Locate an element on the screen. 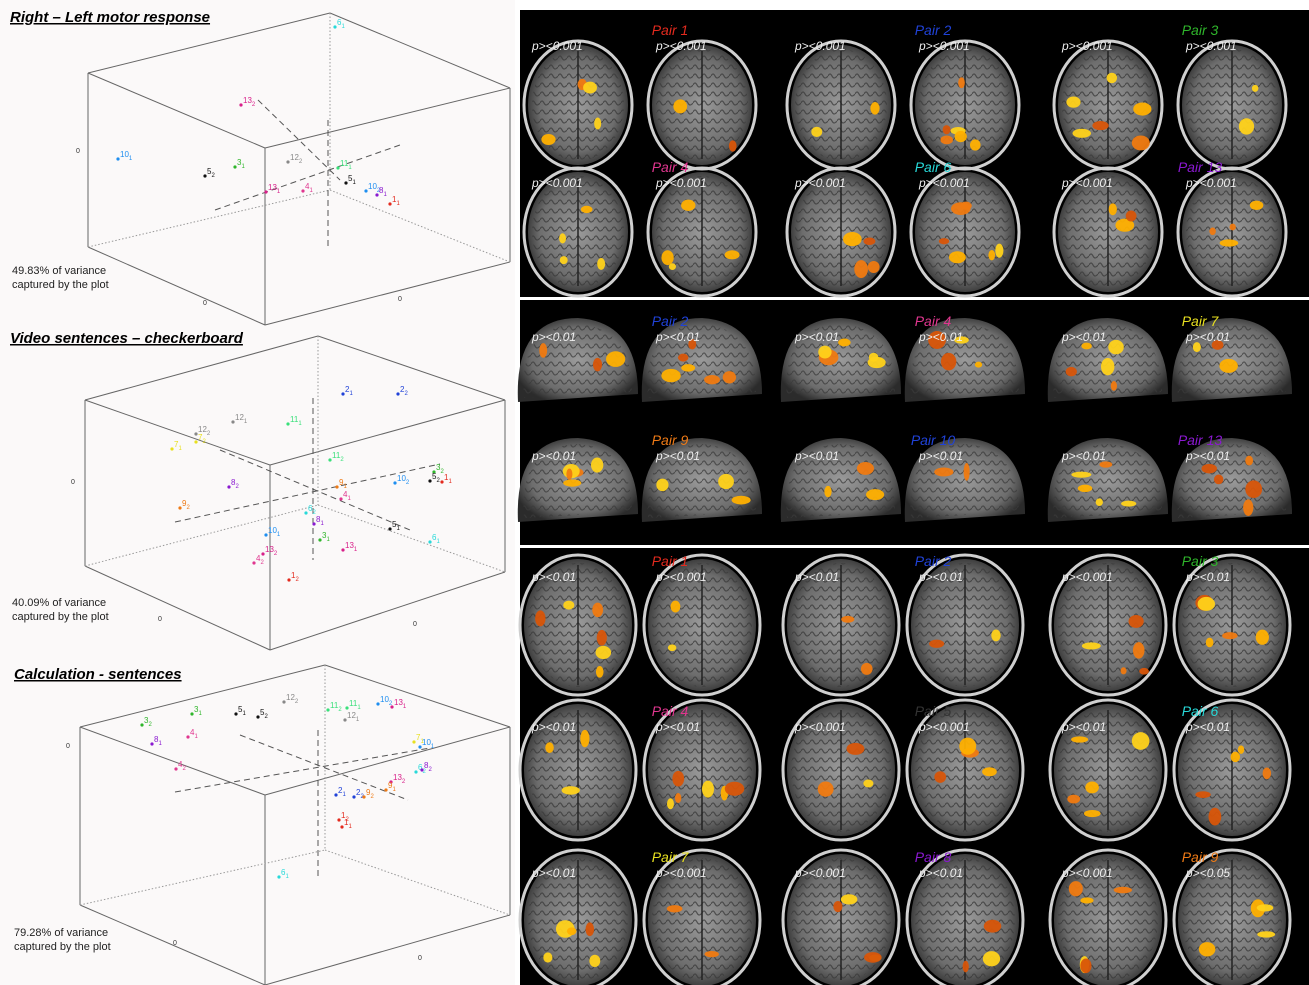 The image size is (1309, 985). point-label: 101 is located at coordinates (428, 744).